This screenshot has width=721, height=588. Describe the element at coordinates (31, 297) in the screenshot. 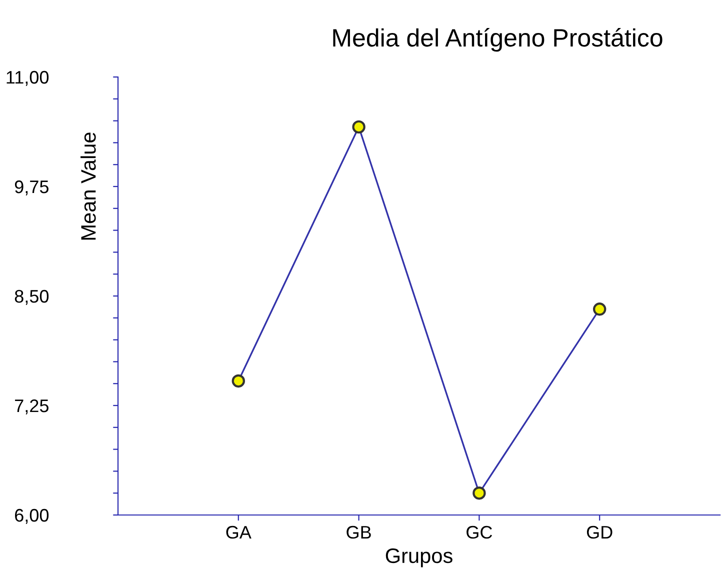

I see `y-tick-label: 8,50` at that location.